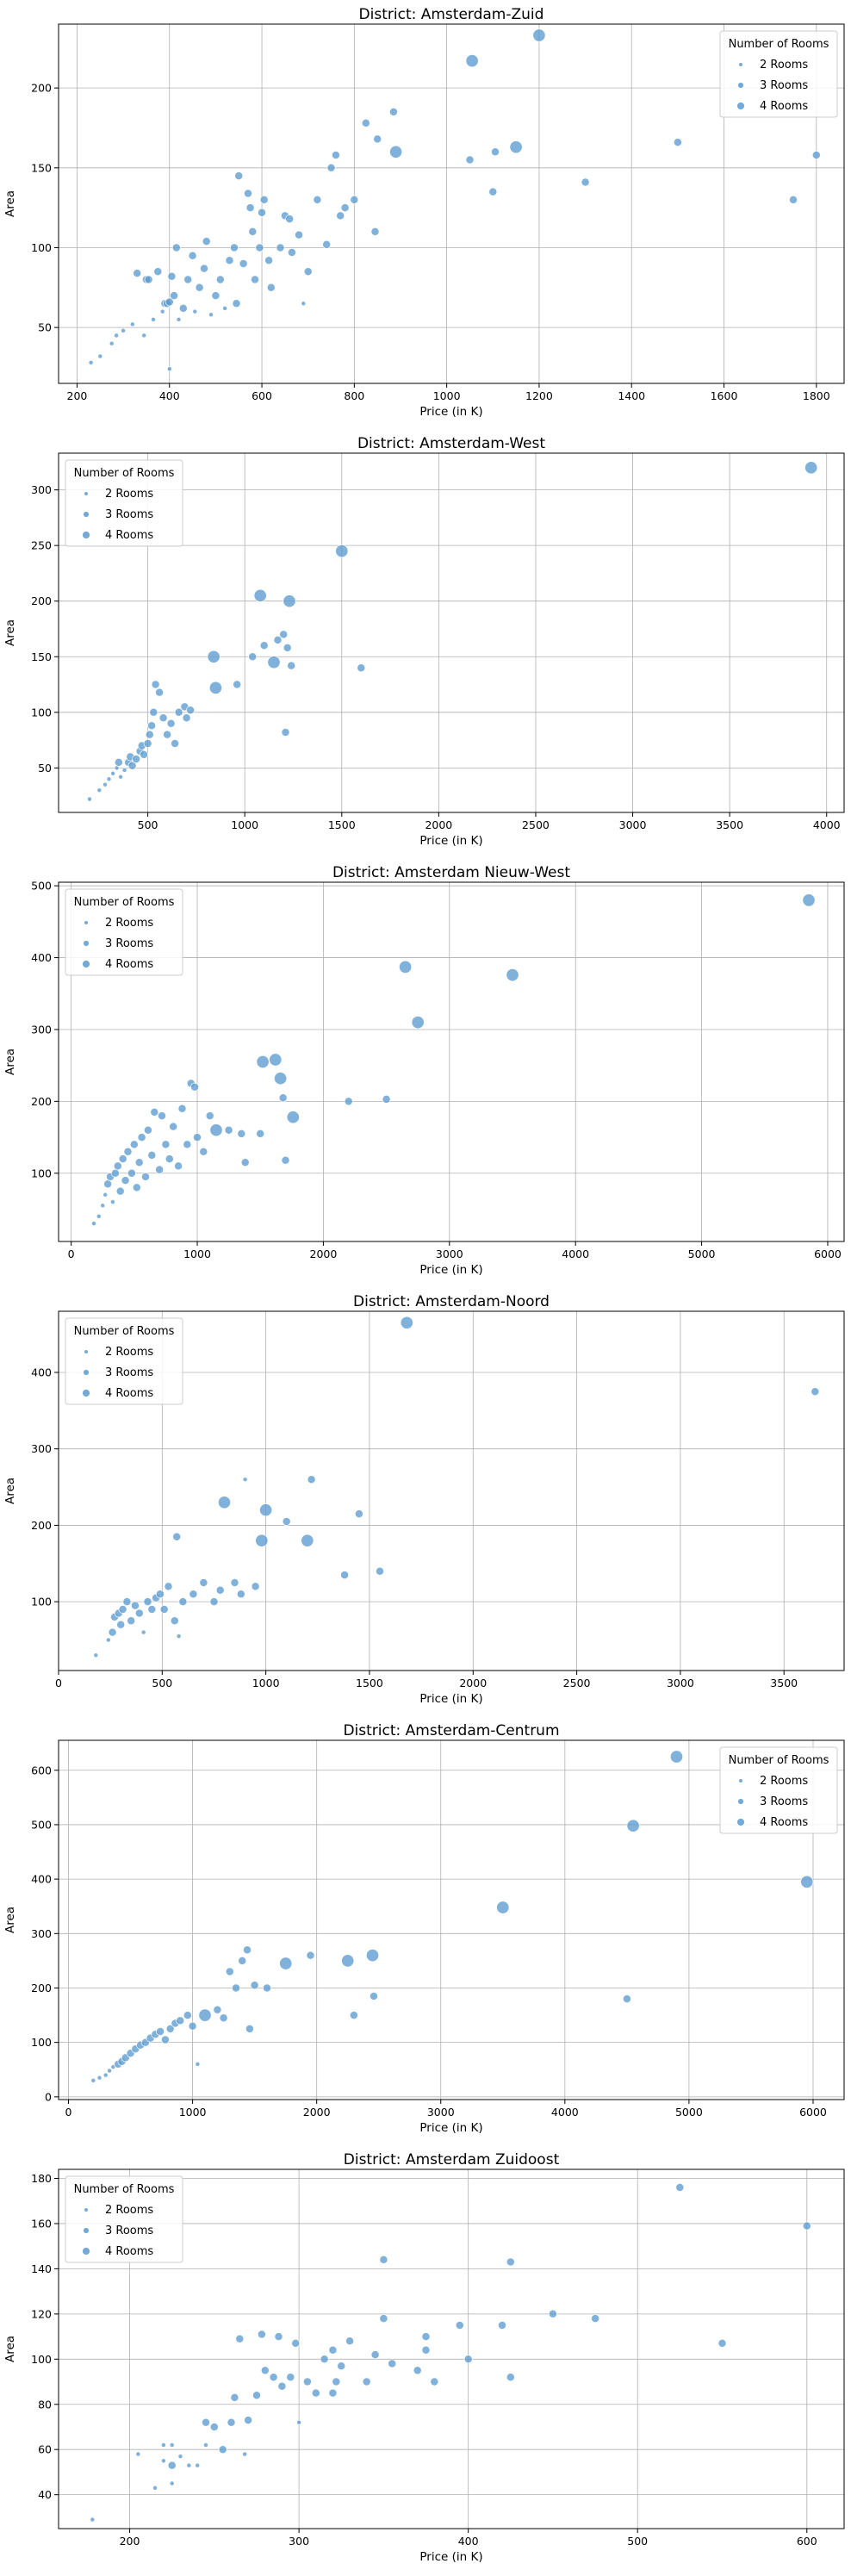 This screenshot has height=2576, width=851. Describe the element at coordinates (784, 1802) in the screenshot. I see `chart-4-legend-entry: 3 Rooms` at that location.